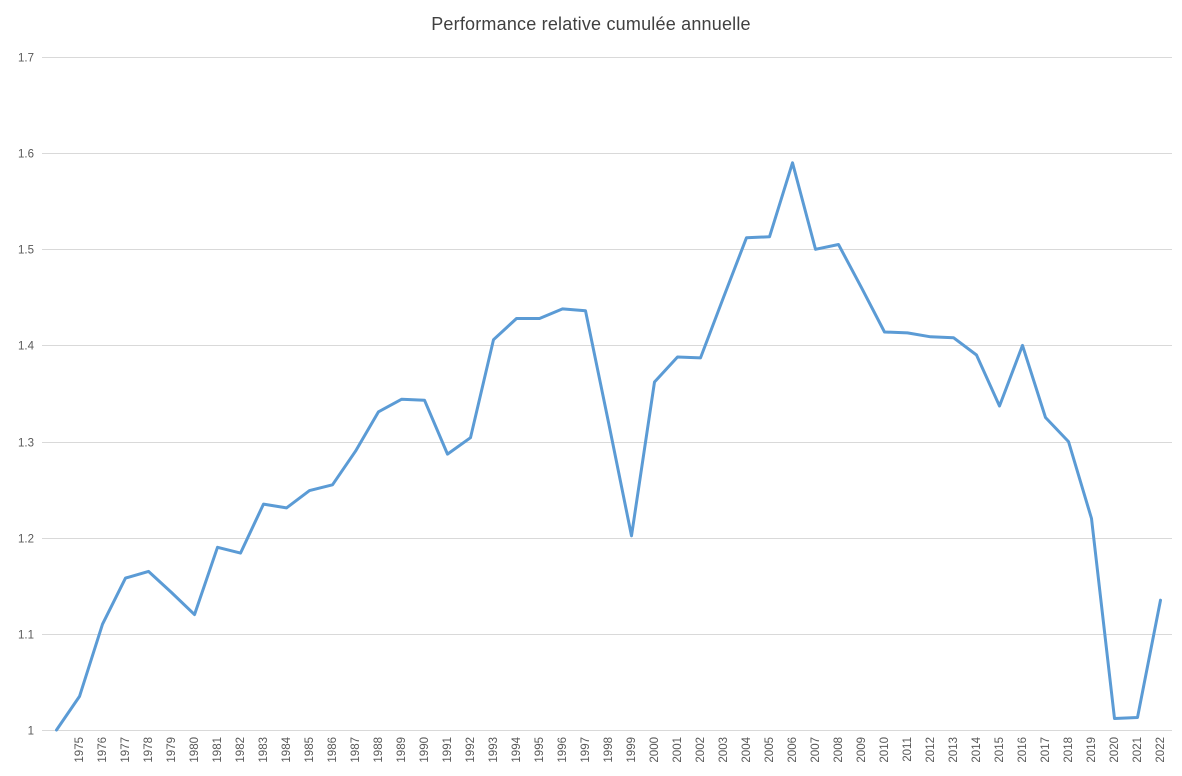 This screenshot has width=1182, height=776. What do you see at coordinates (103, 750) in the screenshot?
I see `x-axis-tick-label: 1976` at bounding box center [103, 750].